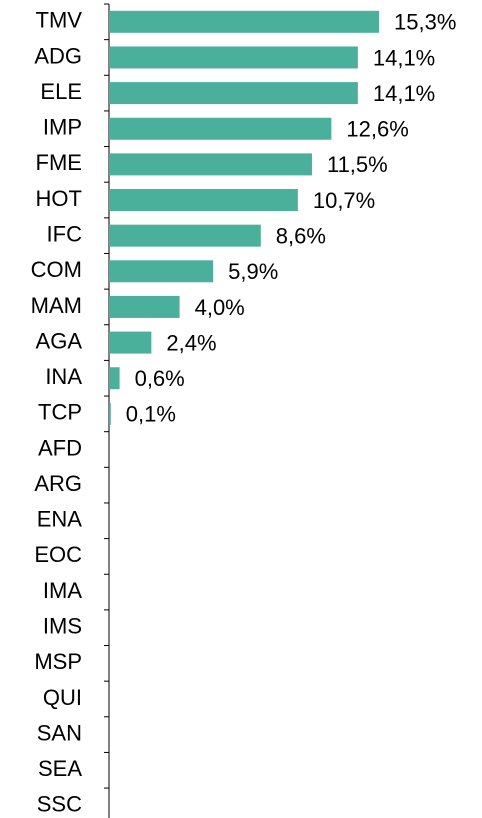 The height and width of the screenshot is (818, 482). I want to click on y-tick-label: ELE, so click(61, 91).